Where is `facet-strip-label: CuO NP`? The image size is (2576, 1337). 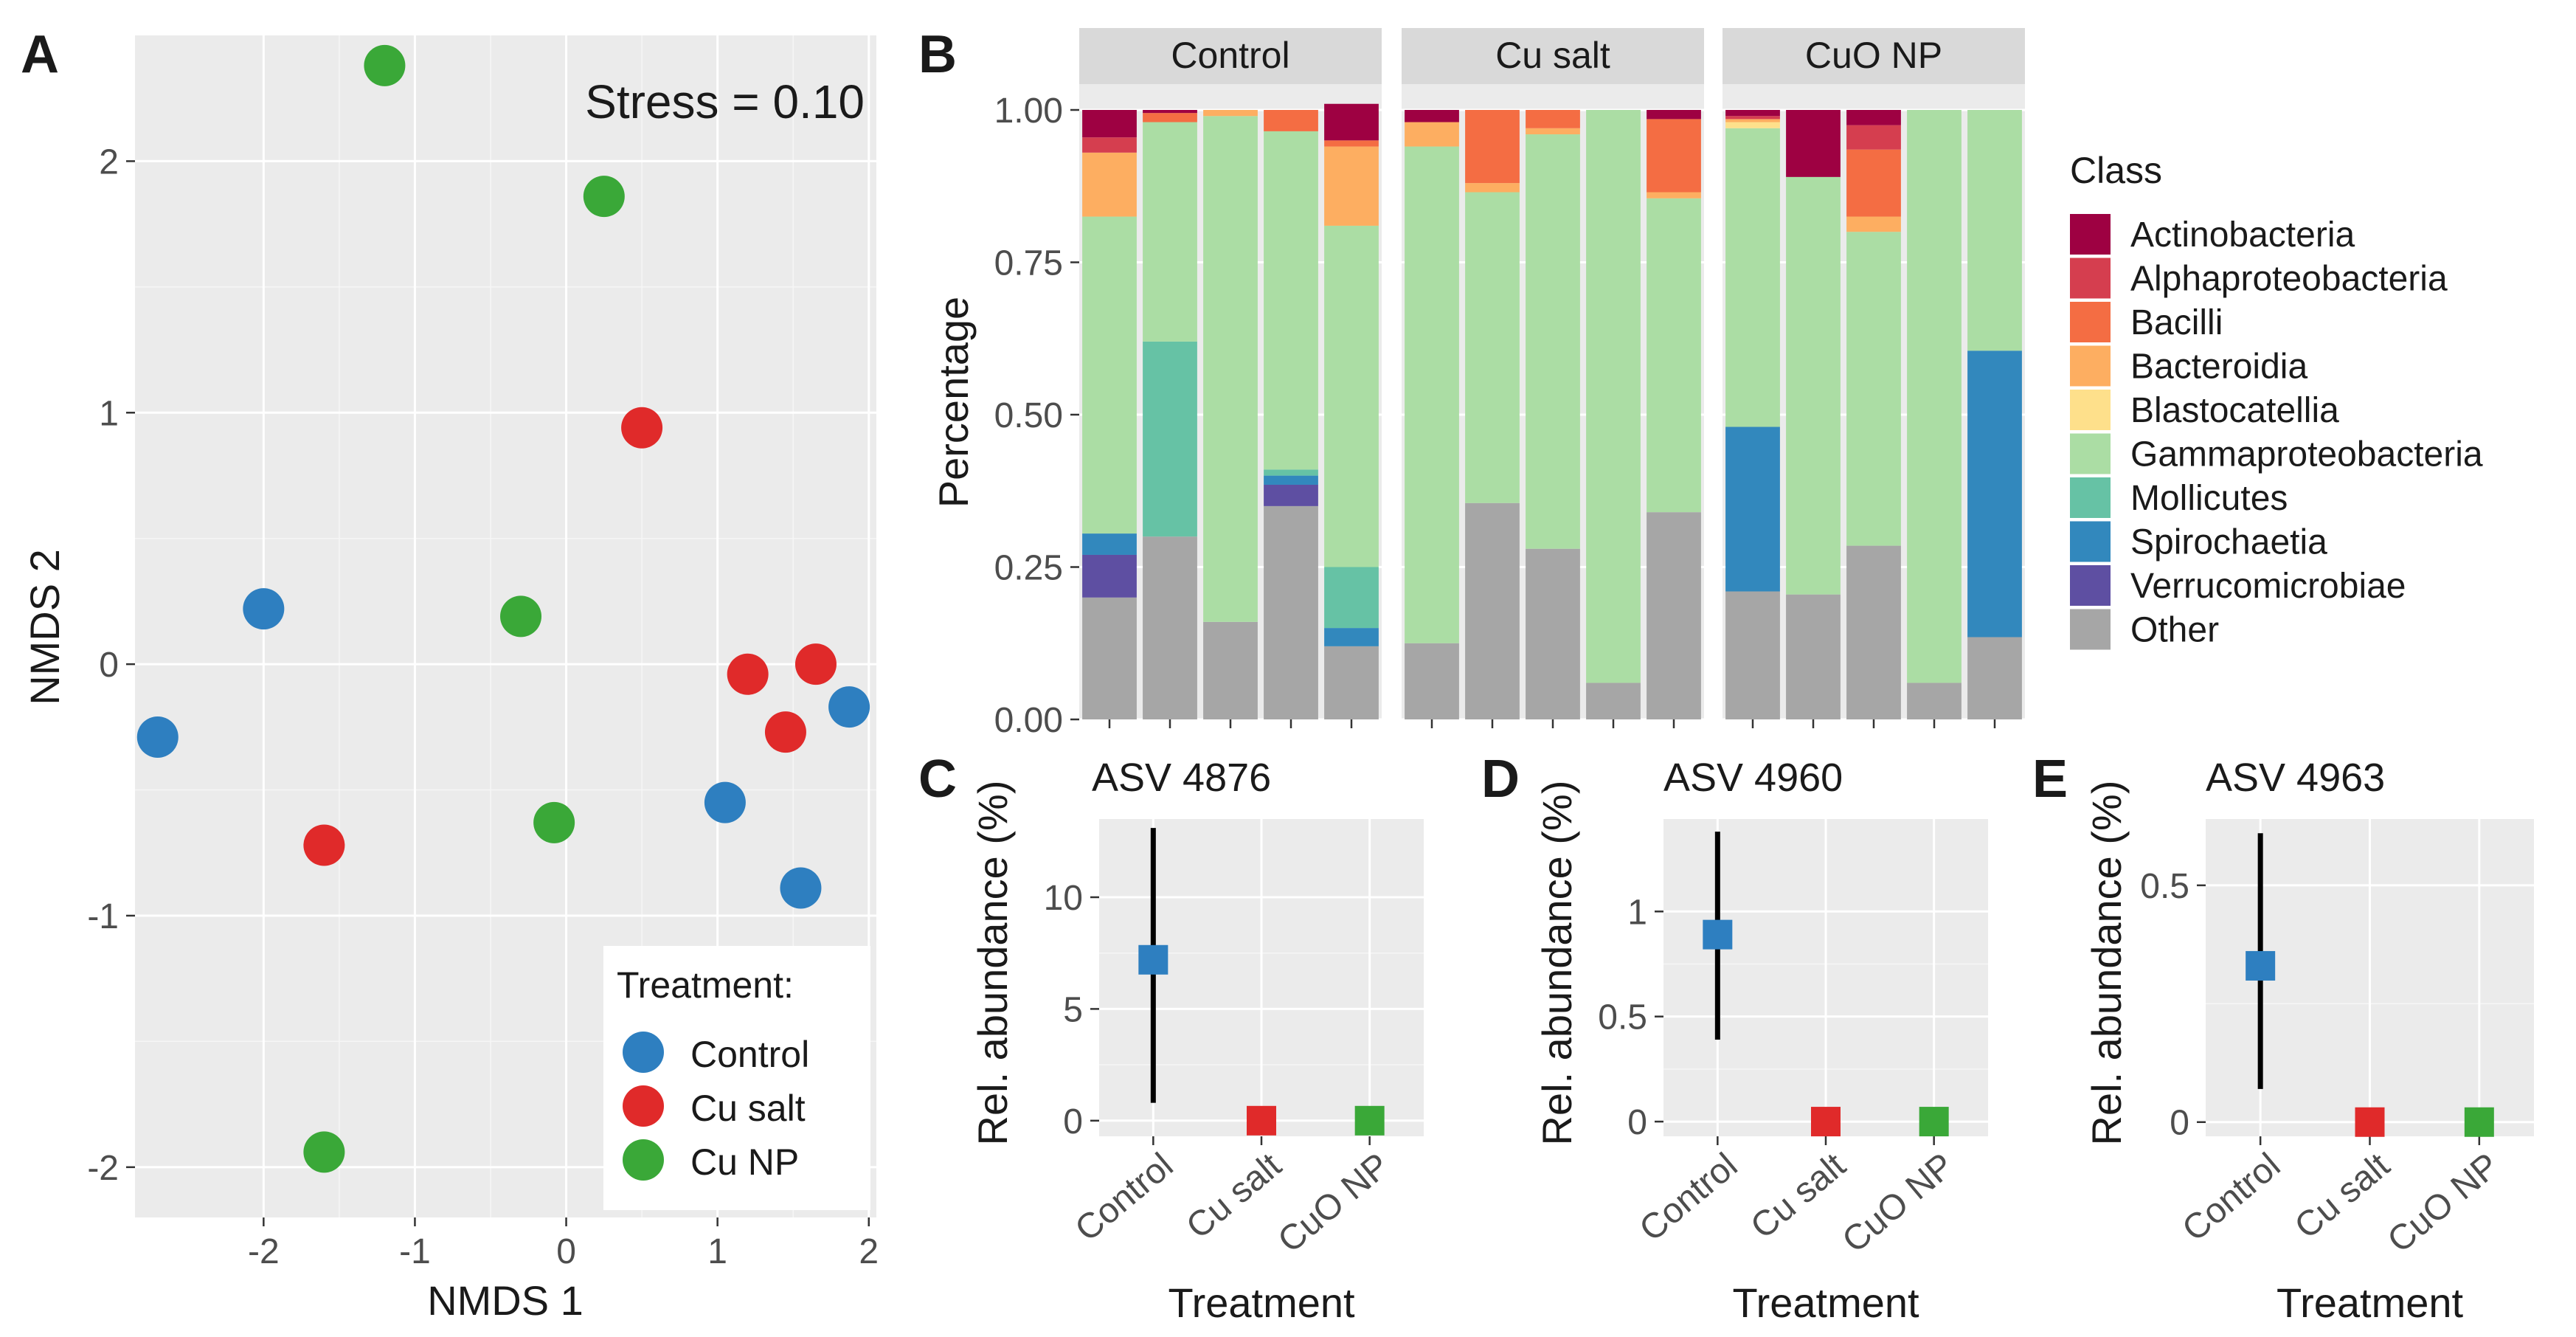
facet-strip-label: CuO NP is located at coordinates (1874, 56).